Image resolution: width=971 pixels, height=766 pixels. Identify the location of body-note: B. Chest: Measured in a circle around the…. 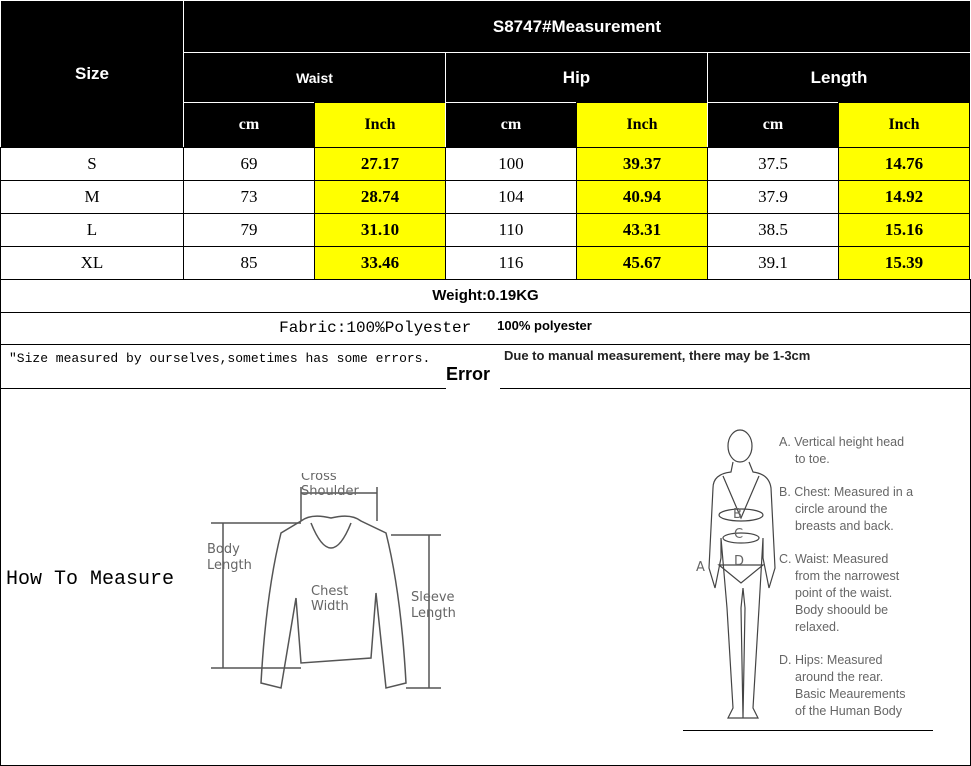
(846, 509).